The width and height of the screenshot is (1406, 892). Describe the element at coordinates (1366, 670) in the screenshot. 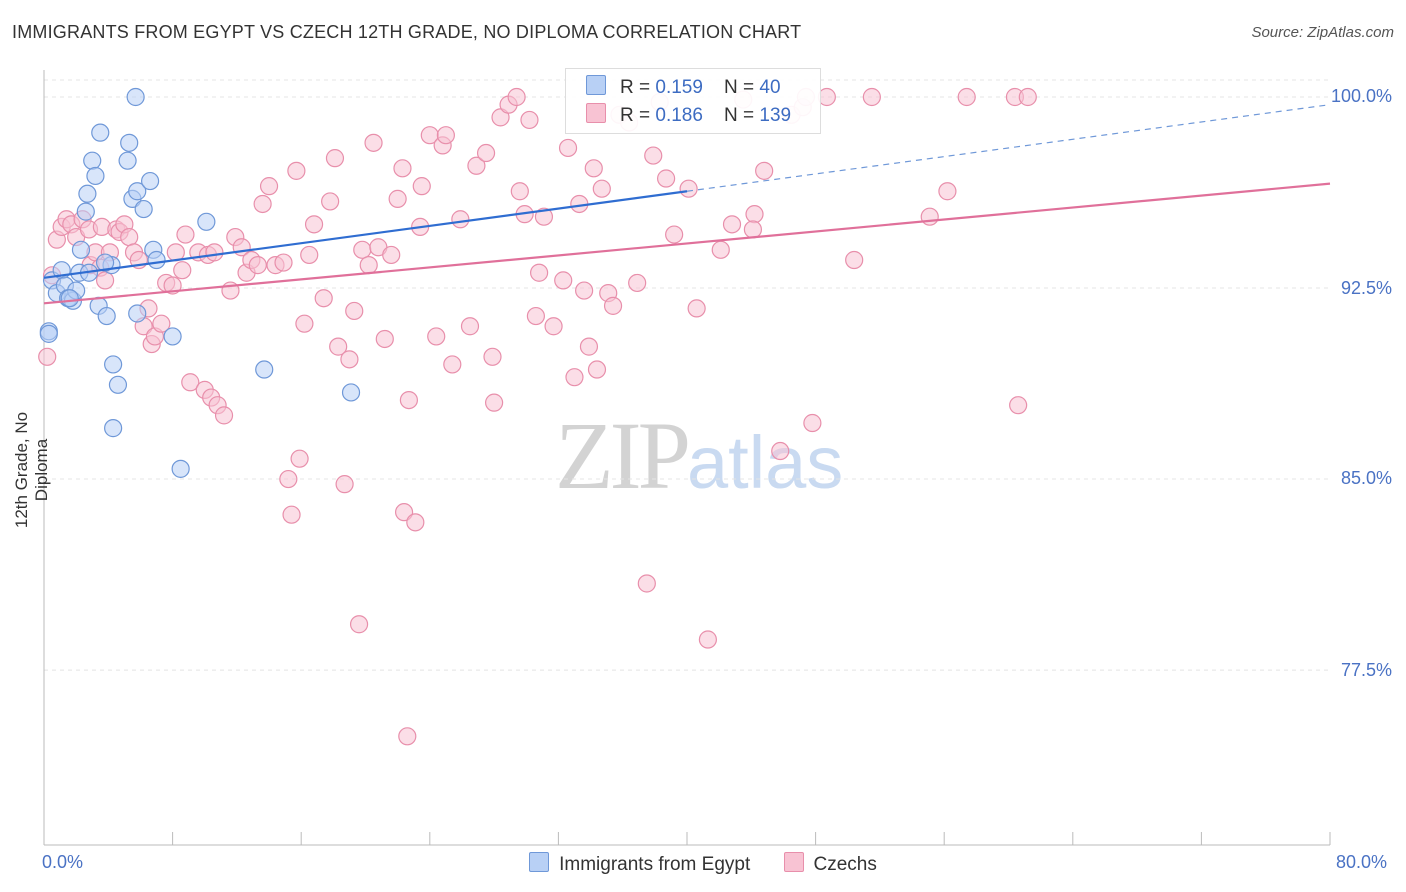

I see `y-tick-label-77-5: 77.5%` at that location.